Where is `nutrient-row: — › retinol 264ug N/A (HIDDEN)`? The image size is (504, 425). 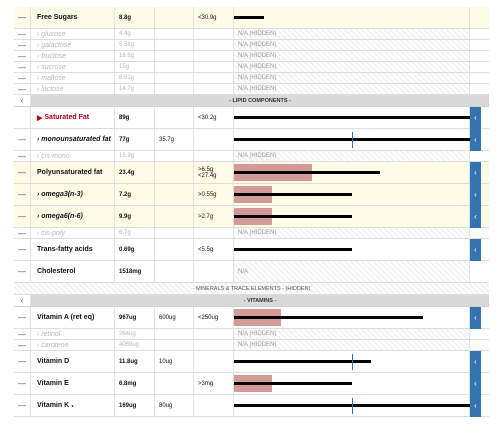 nutrient-row: — › retinol 264ug N/A (HIDDEN) is located at coordinates (251, 334).